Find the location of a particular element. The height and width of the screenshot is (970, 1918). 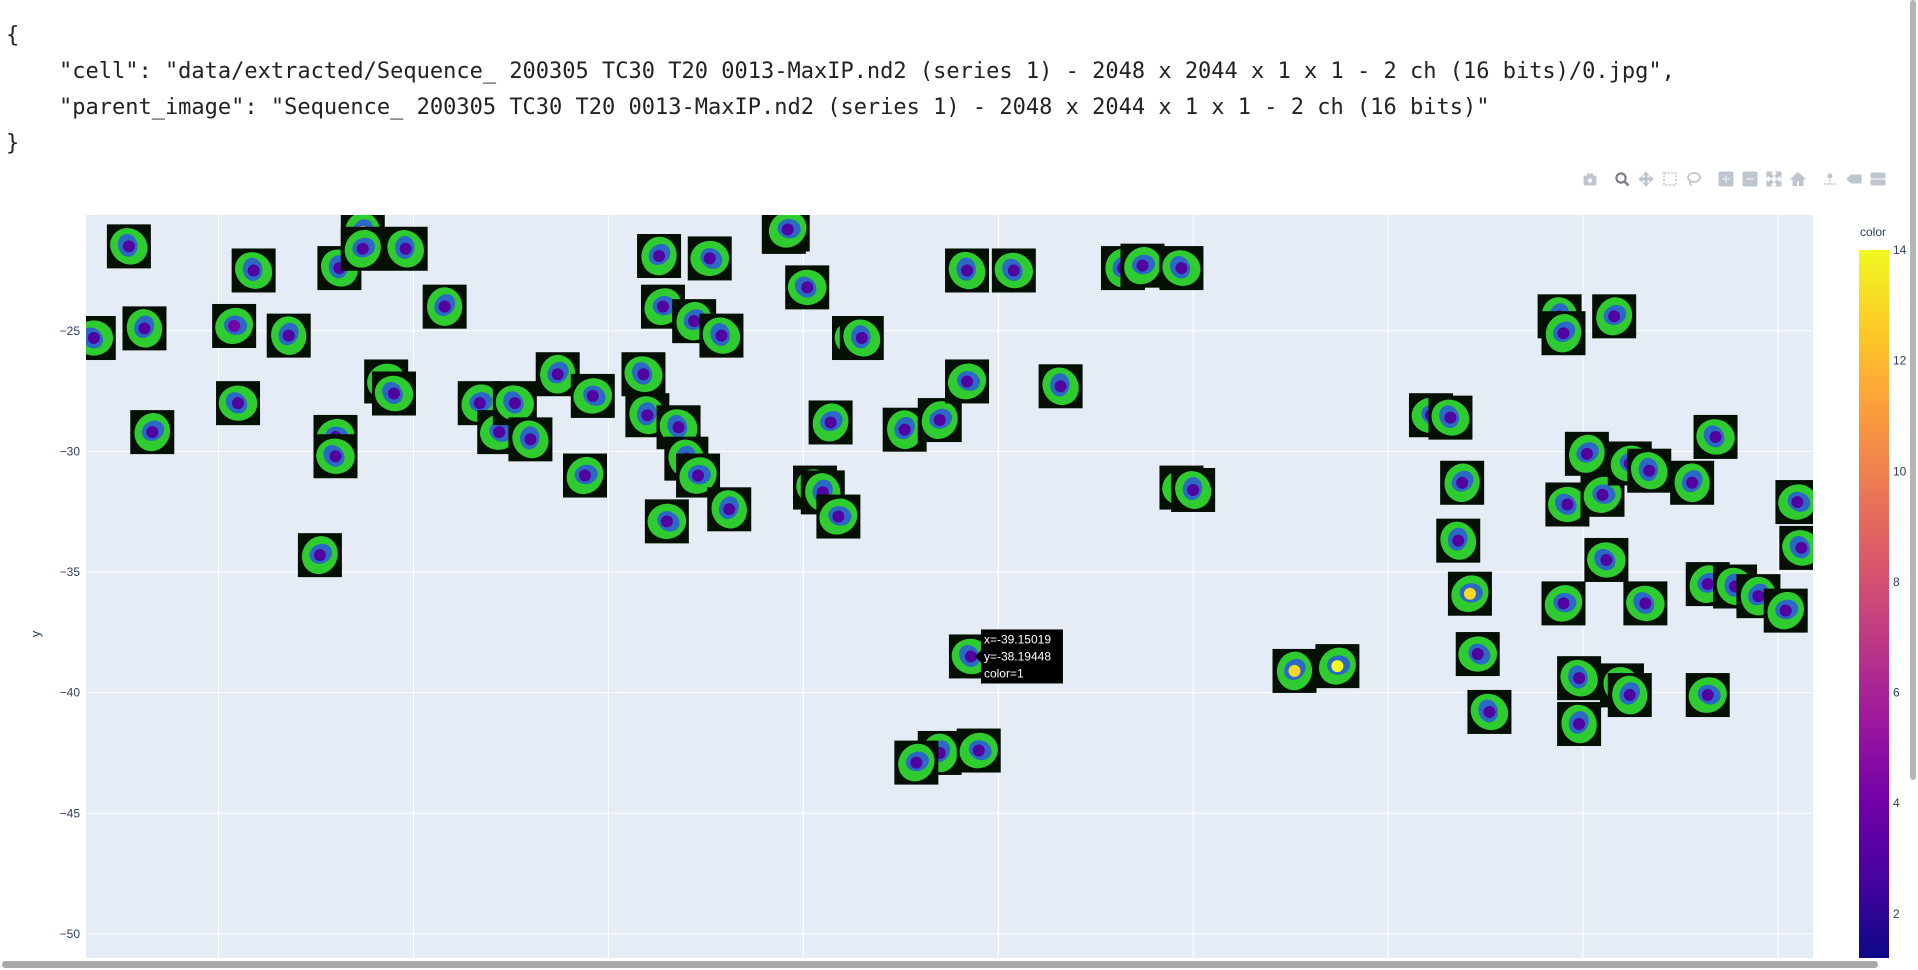

colorbar-tick-label: 10 is located at coordinates (1900, 471).